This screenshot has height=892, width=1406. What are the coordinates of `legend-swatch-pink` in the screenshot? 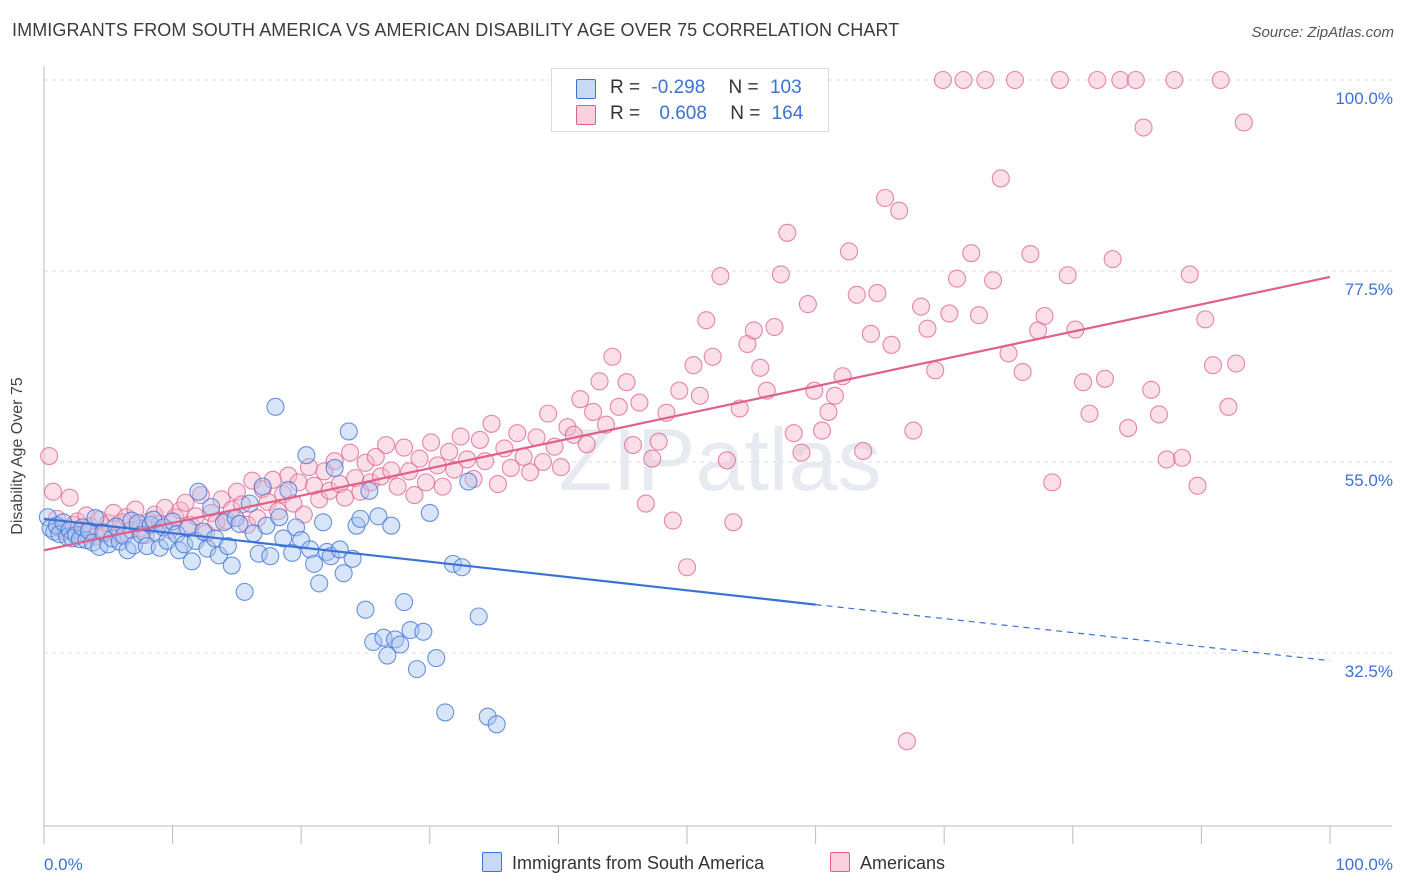 It's located at (586, 115).